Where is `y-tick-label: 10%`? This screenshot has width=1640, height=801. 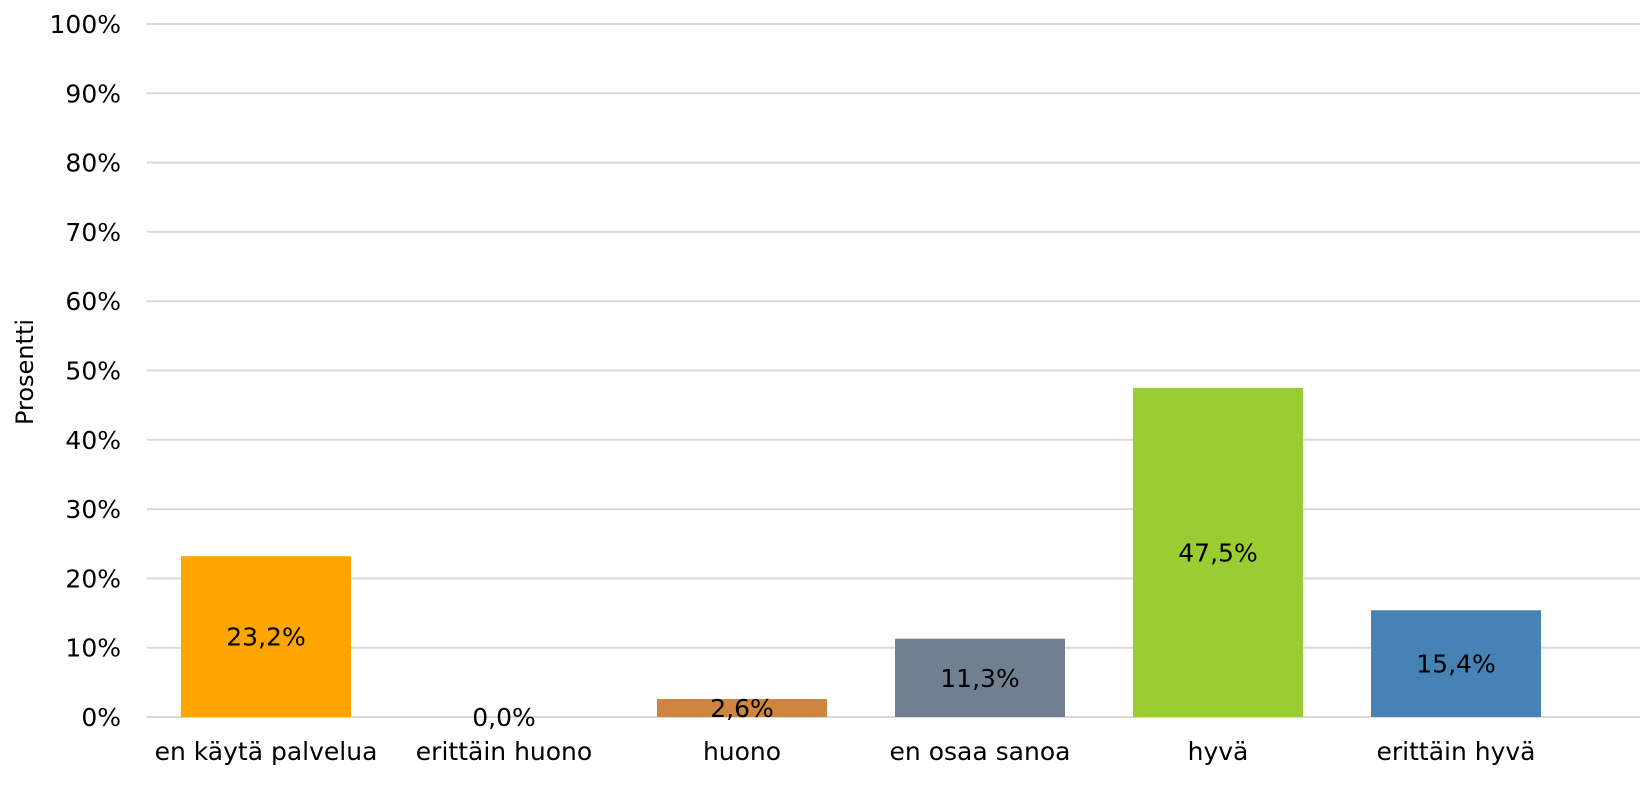 y-tick-label: 10% is located at coordinates (93, 648).